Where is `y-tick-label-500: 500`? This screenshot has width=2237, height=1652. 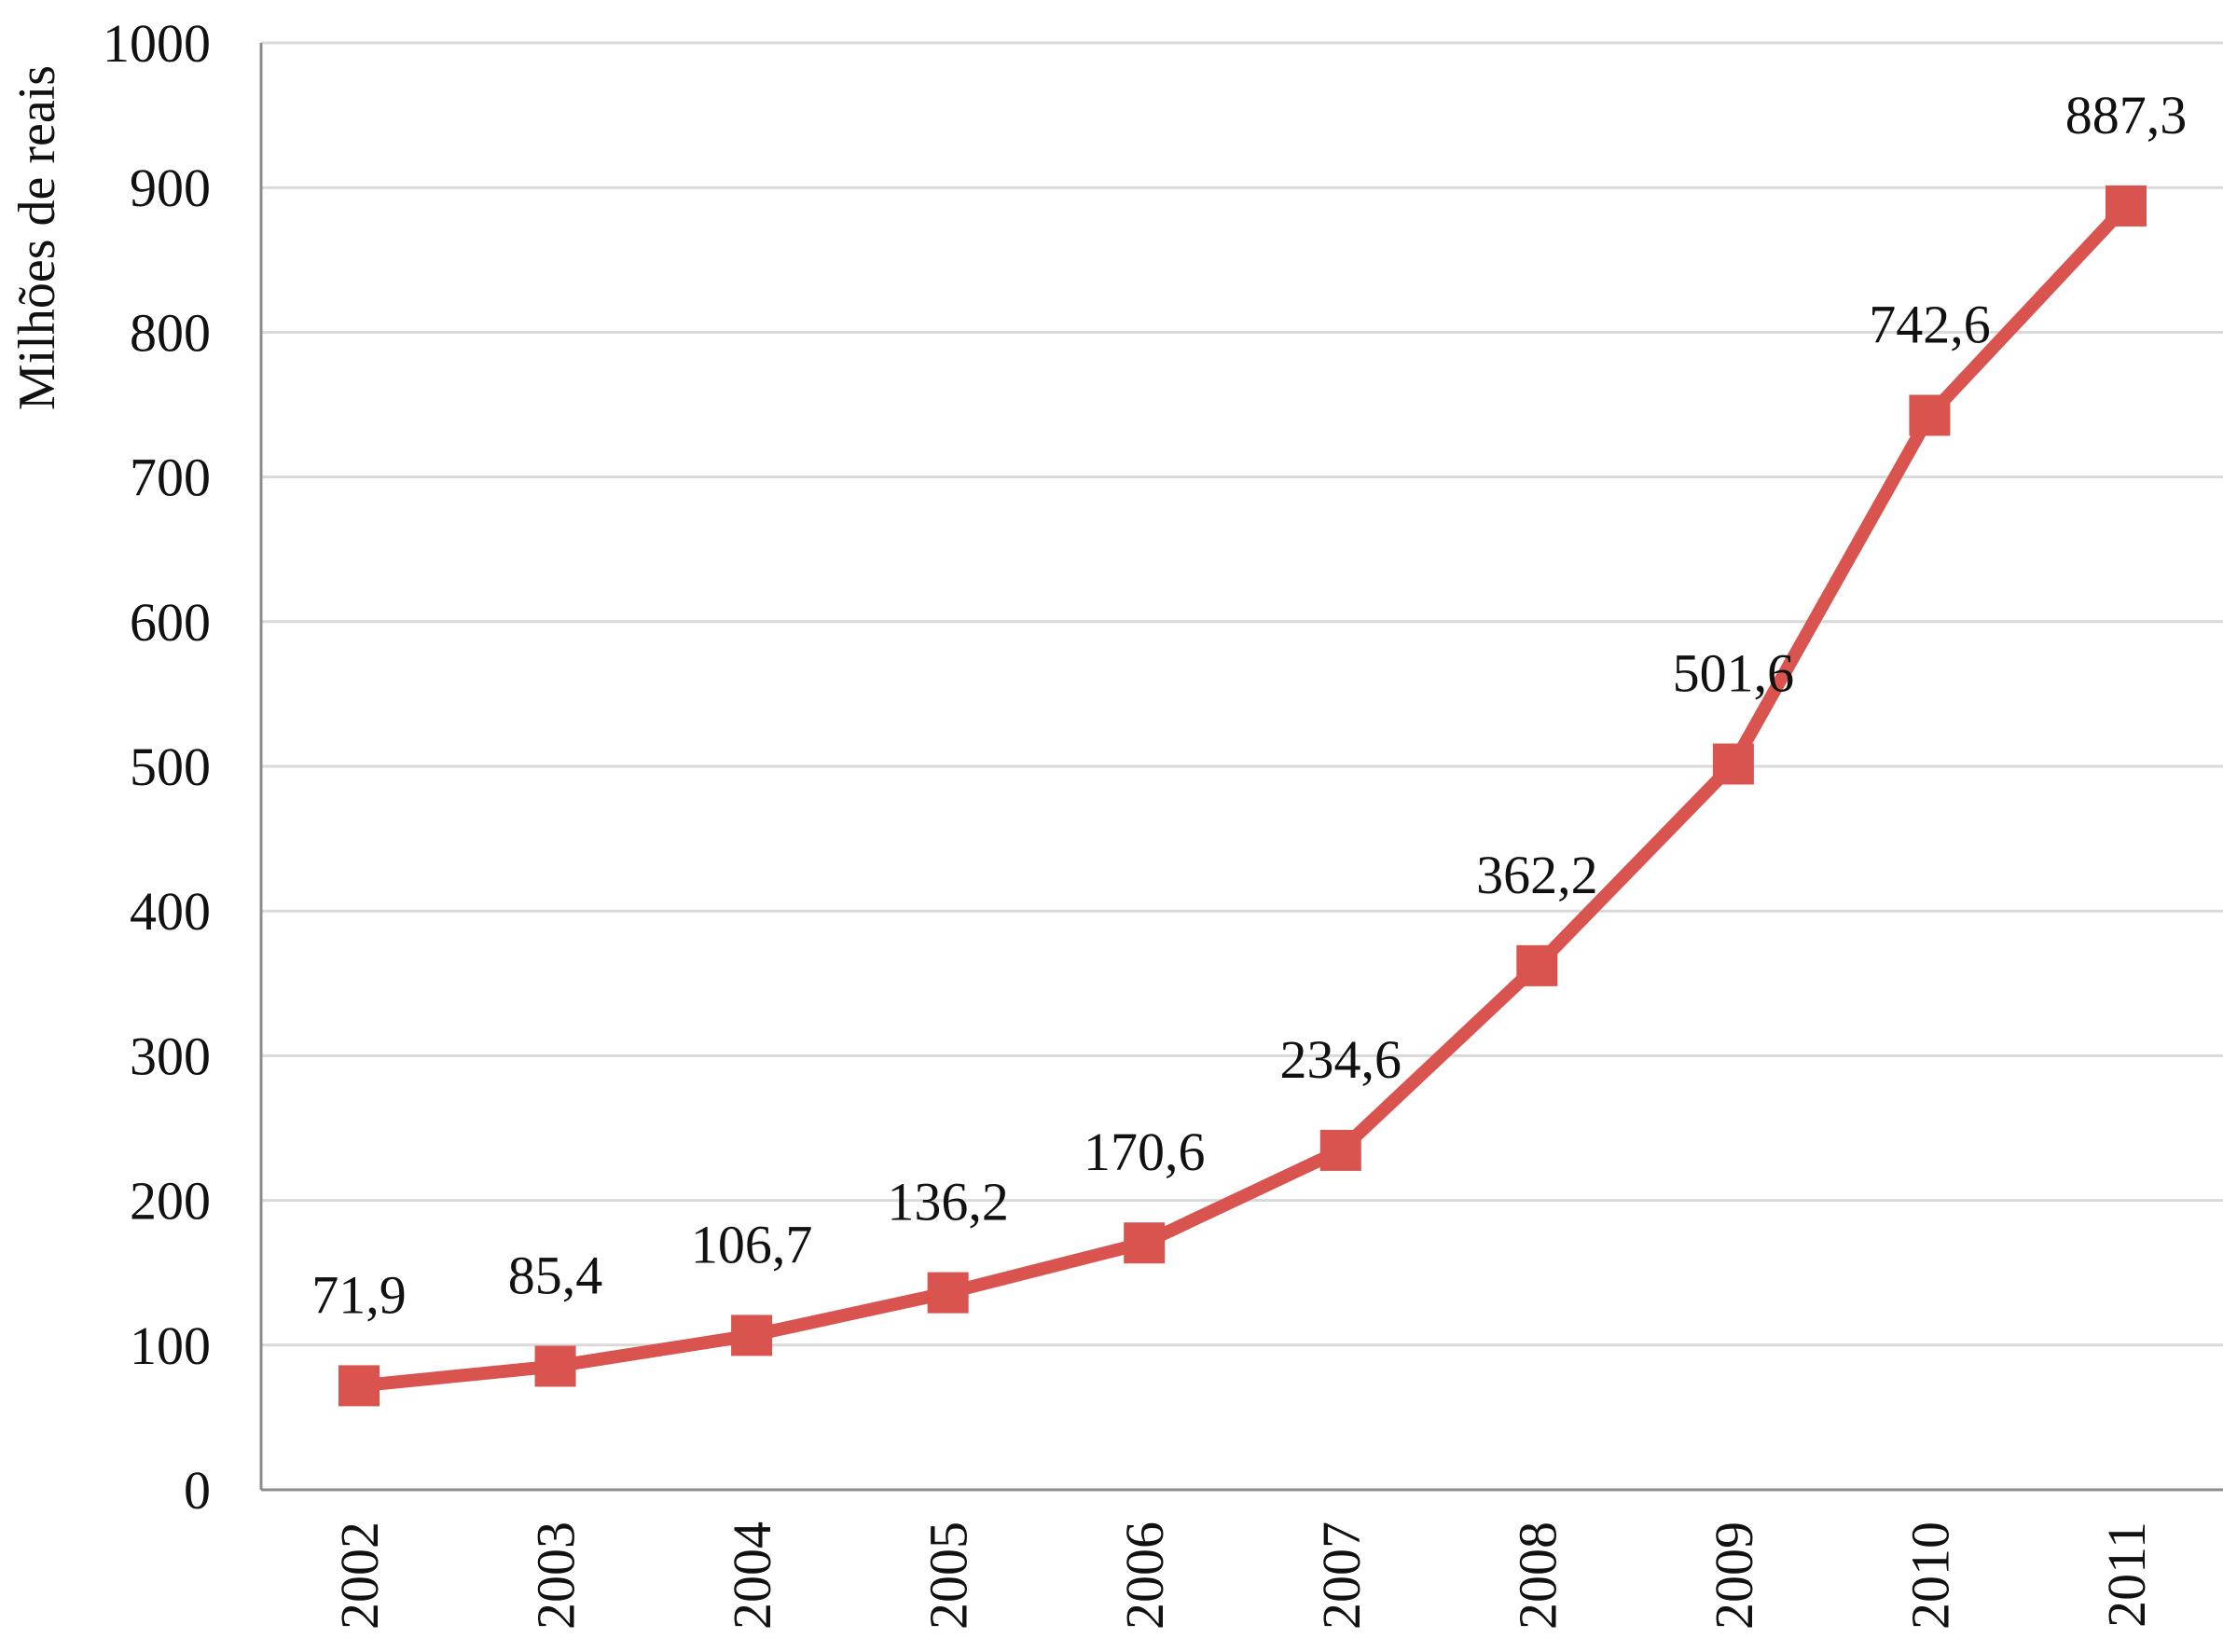 y-tick-label-500: 500 is located at coordinates (170, 767).